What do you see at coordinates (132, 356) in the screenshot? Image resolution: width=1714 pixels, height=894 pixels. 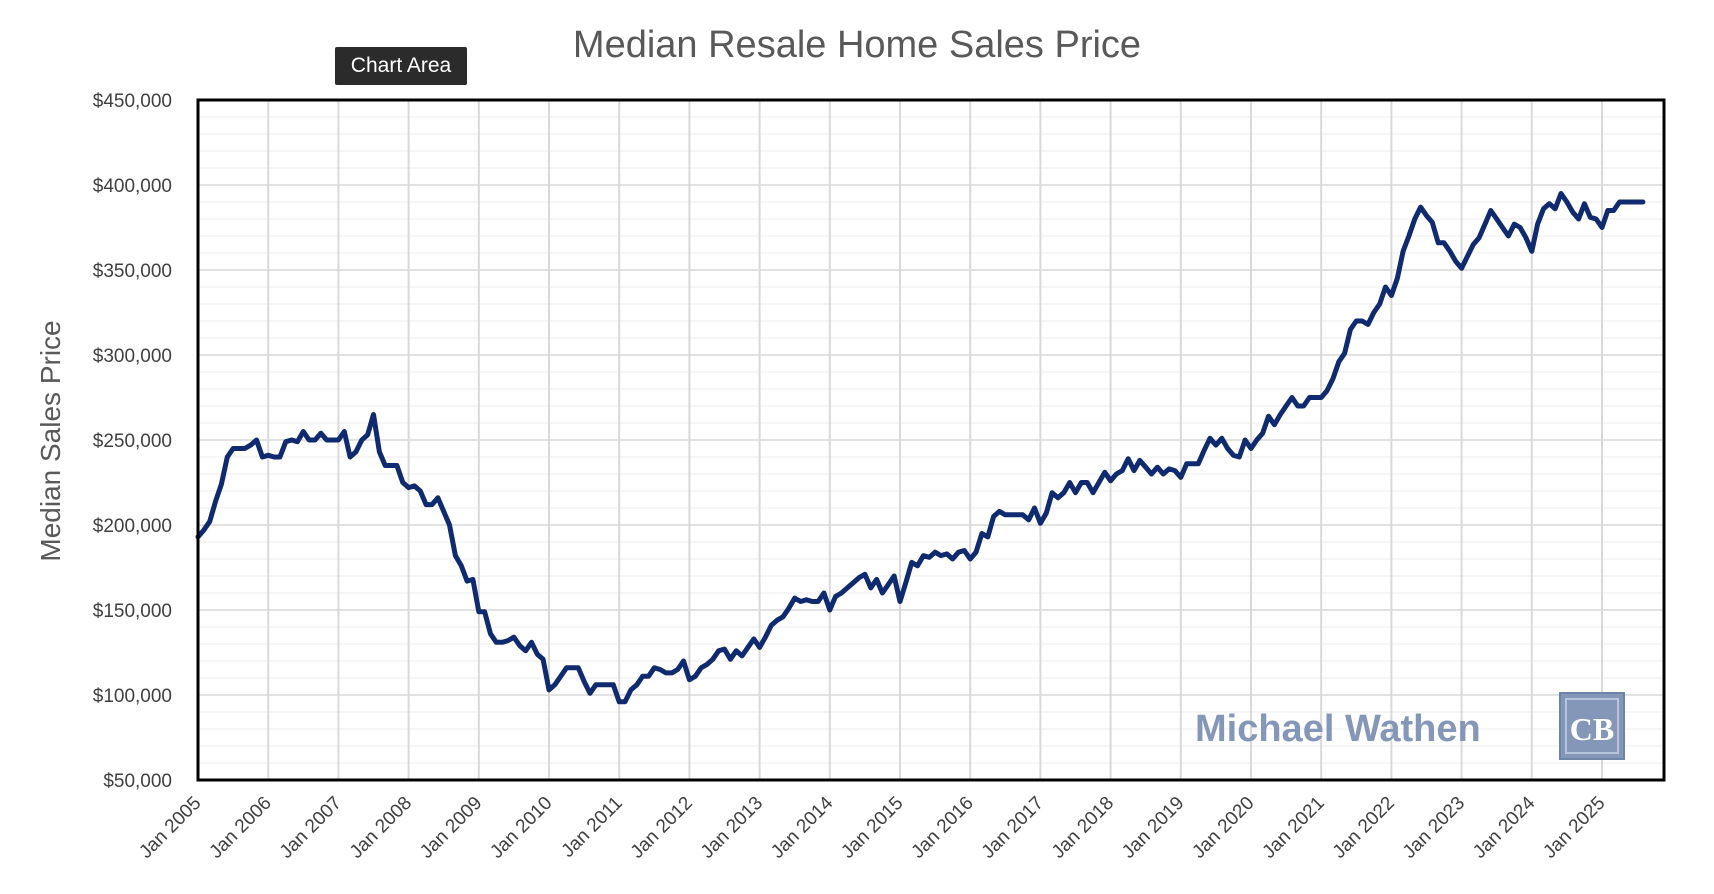 I see `y-tick-label: $300,000` at bounding box center [132, 356].